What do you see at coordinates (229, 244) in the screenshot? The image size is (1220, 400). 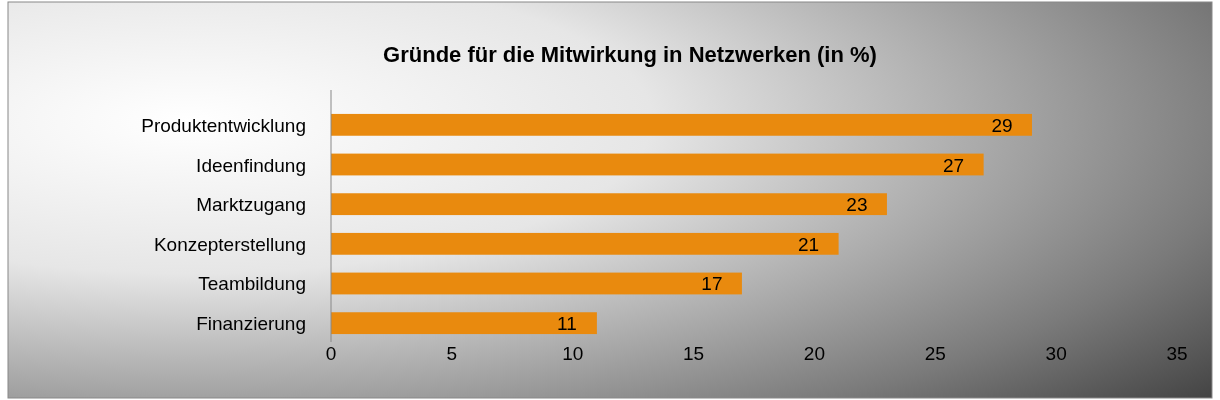 I see `y-tick-label: Konzepterstellung` at bounding box center [229, 244].